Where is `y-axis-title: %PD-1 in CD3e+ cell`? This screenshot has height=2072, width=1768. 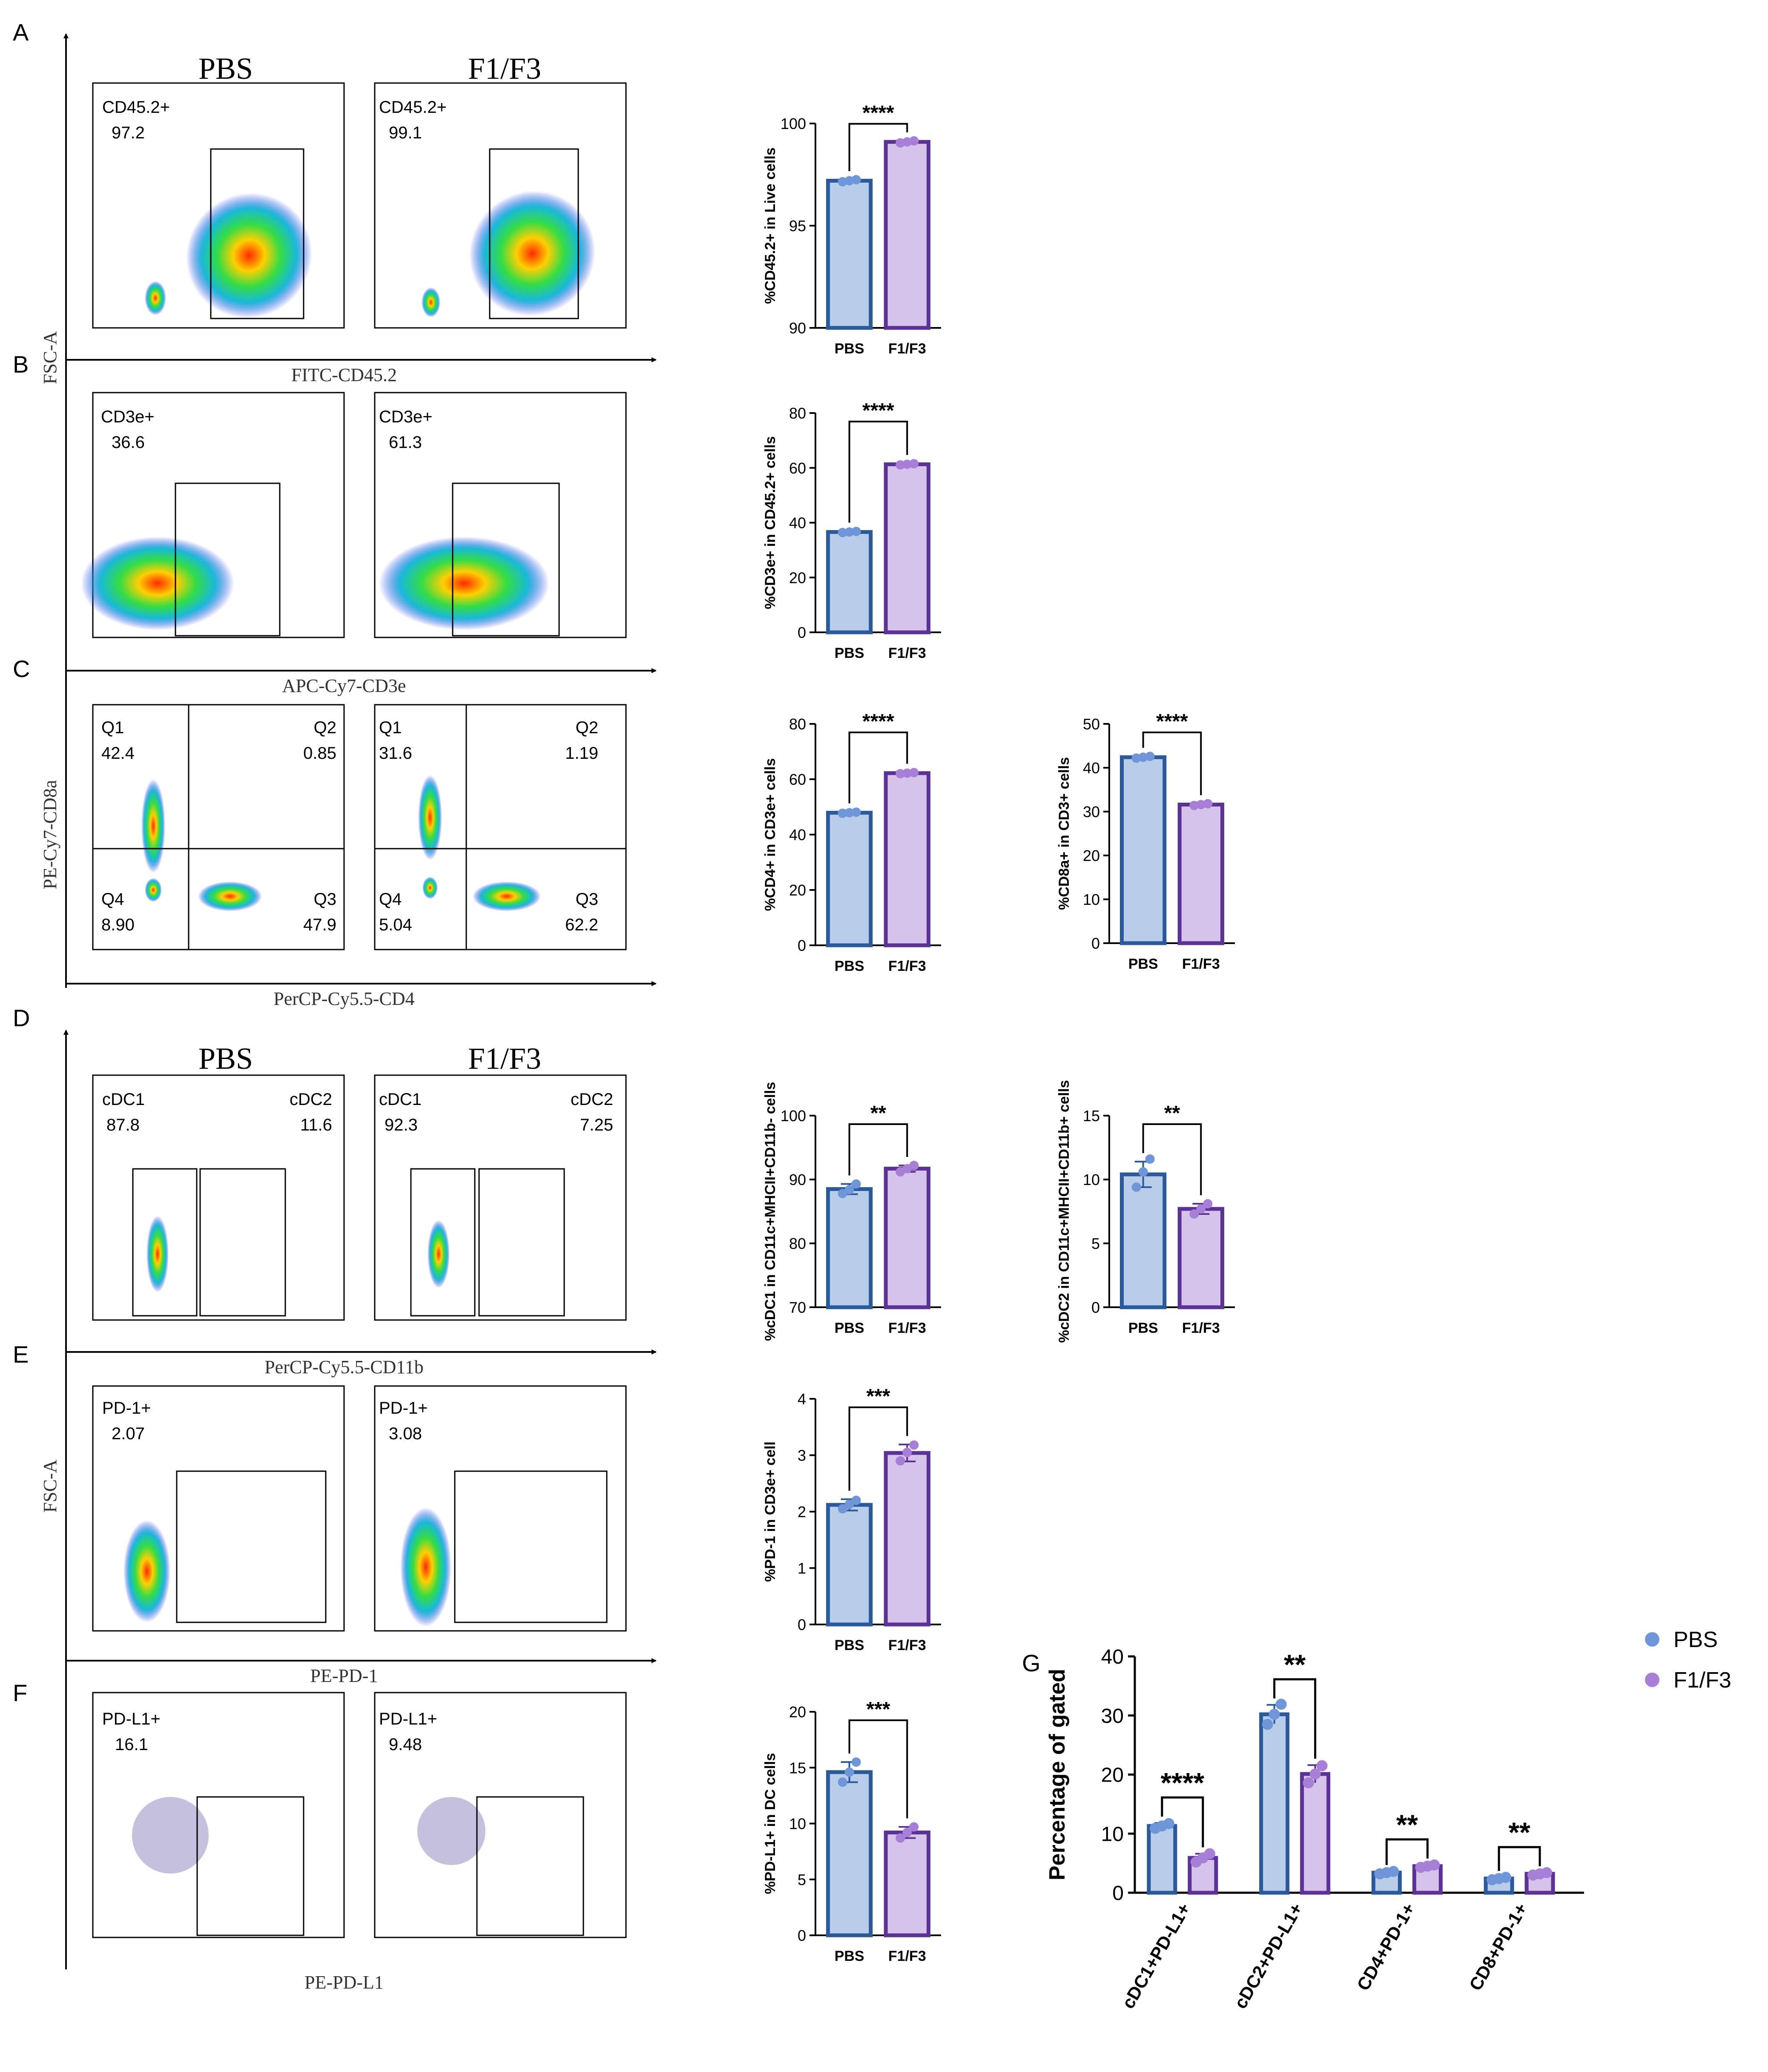 y-axis-title: %PD-1 in CD3e+ cell is located at coordinates (770, 1511).